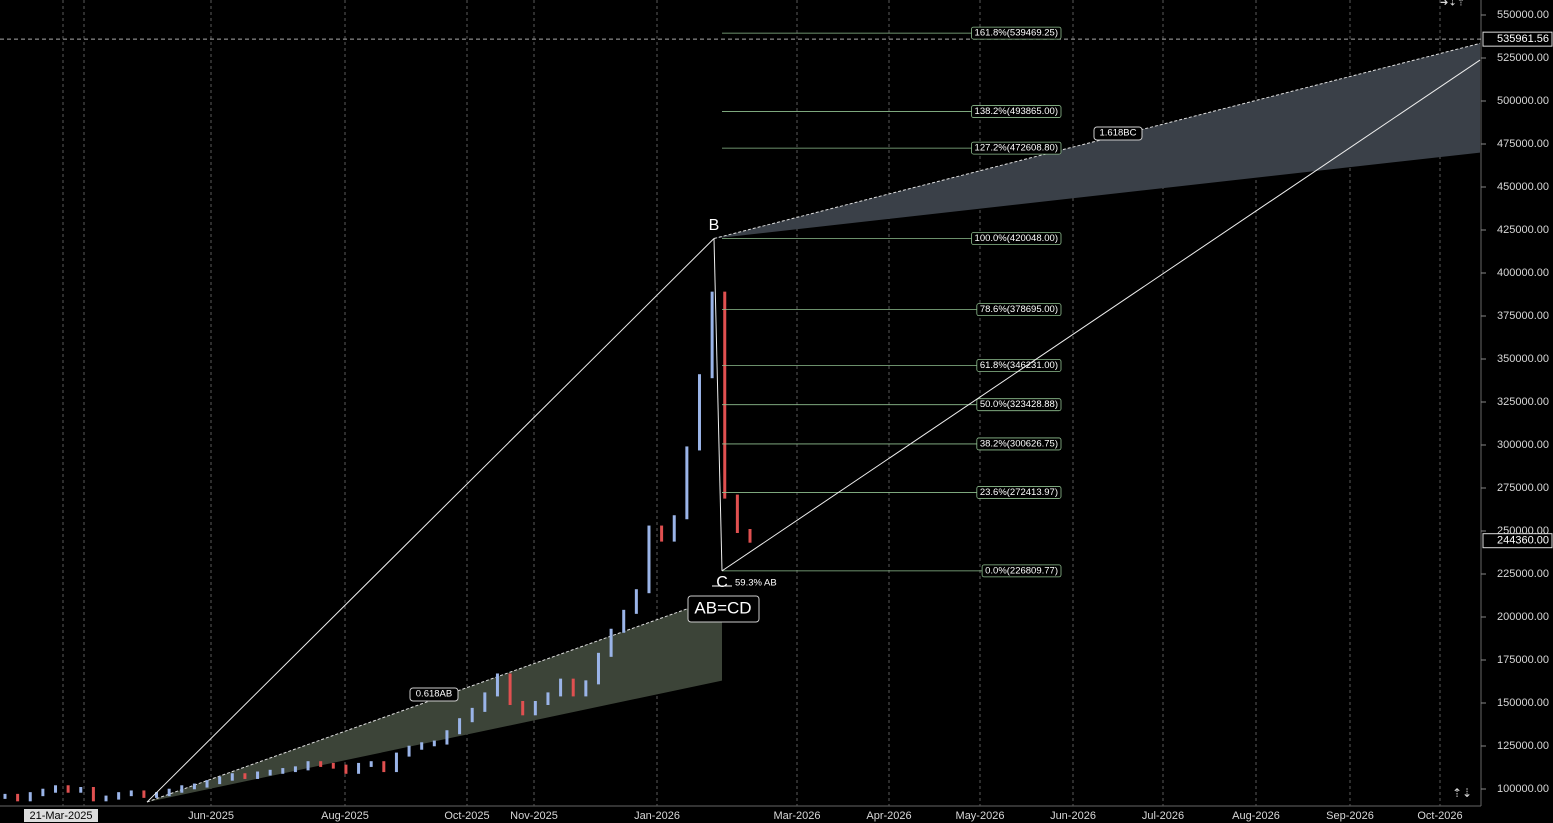 This screenshot has width=1553, height=823. Describe the element at coordinates (1452, 4) in the screenshot. I see `scroll-icons: ➜⇣⇡` at that location.